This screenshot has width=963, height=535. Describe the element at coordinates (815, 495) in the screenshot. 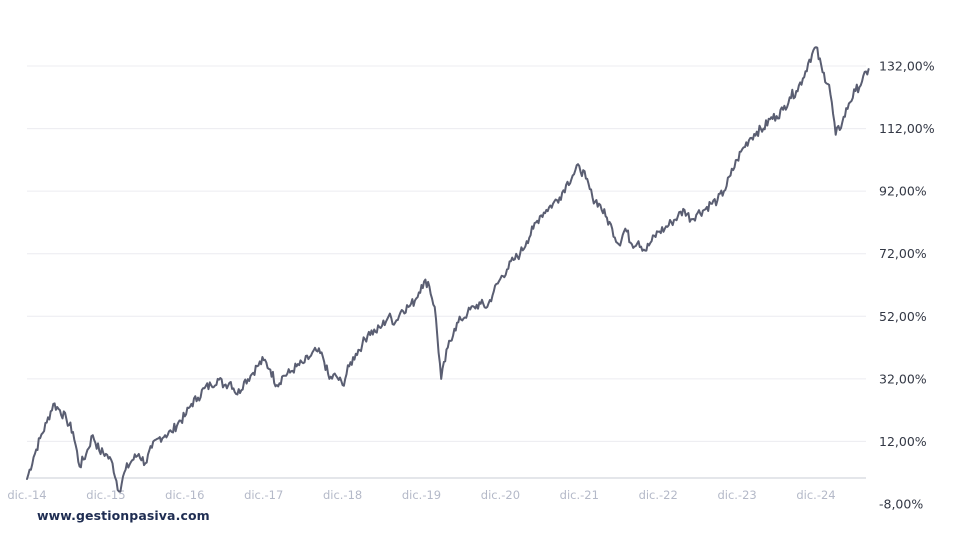

I see `x-tick-label: dic.-24` at that location.